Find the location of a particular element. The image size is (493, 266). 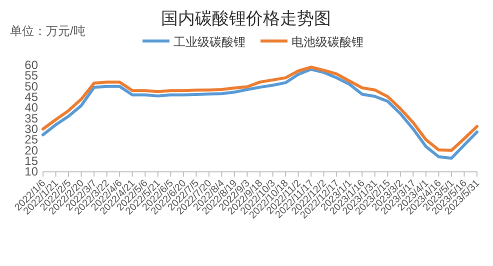

legend-label: 电池级碳酸锂 is located at coordinates (328, 42).